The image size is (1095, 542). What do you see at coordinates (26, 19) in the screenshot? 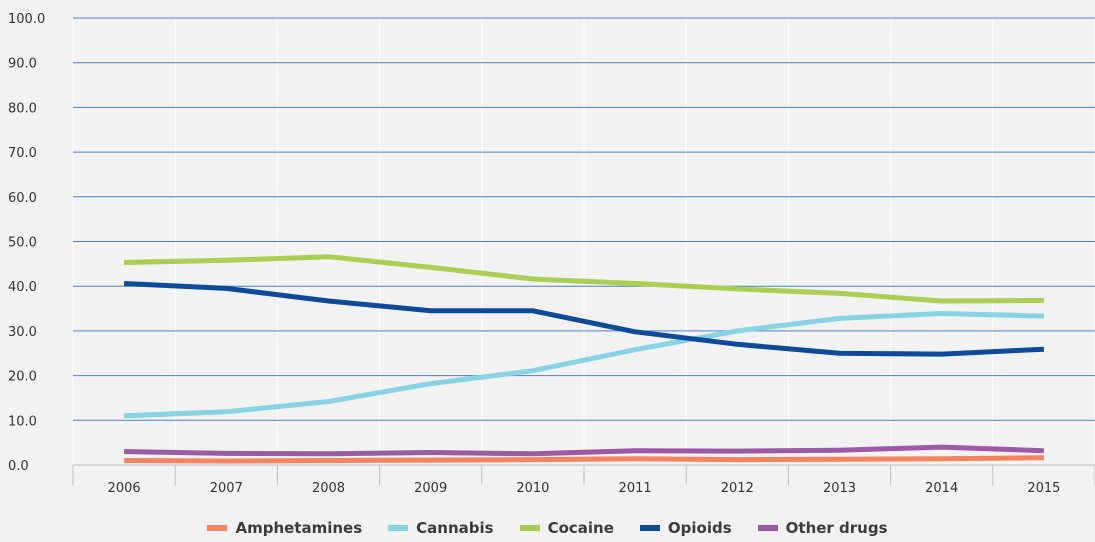
I see `y-tick-label: 100.0` at bounding box center [26, 19].